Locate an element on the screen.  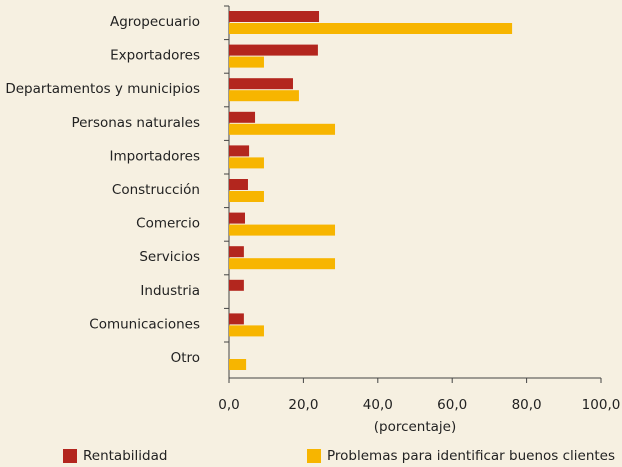
y-tick-label: Industria is located at coordinates (170, 291).